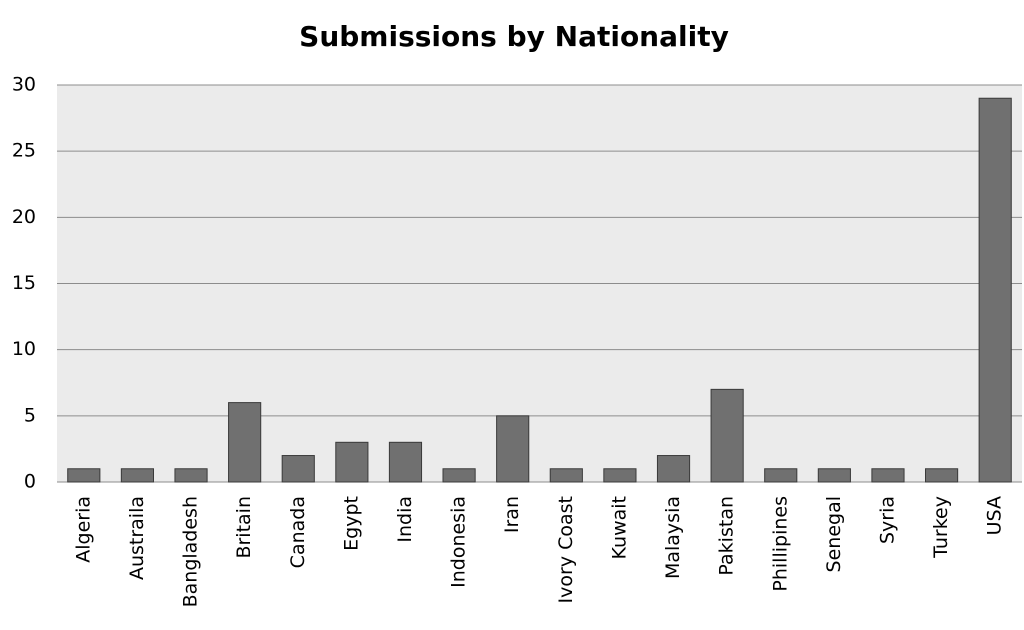  What do you see at coordinates (24, 85) in the screenshot?
I see `y-tick-label: 30` at bounding box center [24, 85].